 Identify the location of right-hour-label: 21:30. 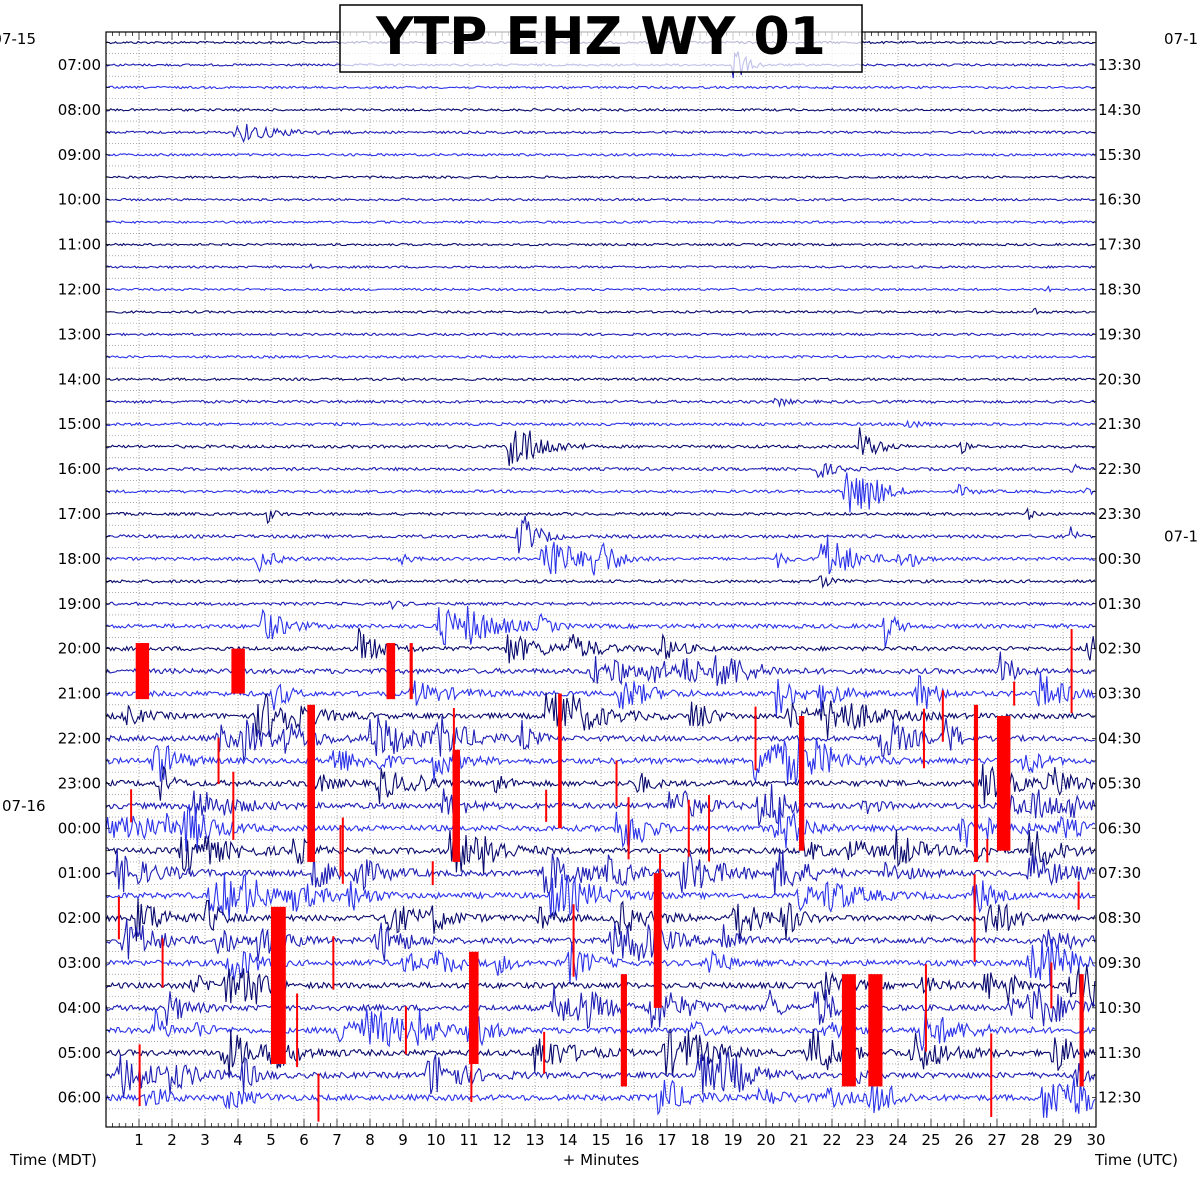
(1119, 424).